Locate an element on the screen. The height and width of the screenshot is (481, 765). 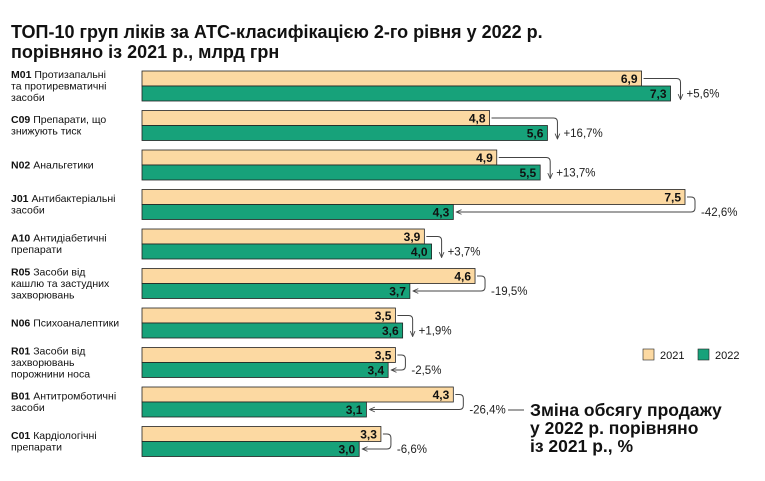
category-label: знижують тиск is located at coordinates (46, 132).